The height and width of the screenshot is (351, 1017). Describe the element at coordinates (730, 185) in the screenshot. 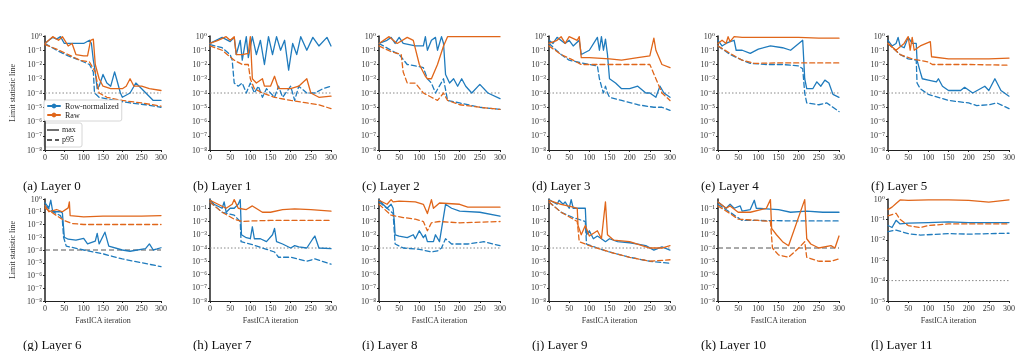

I see `text: (e) Layer 4` at that location.